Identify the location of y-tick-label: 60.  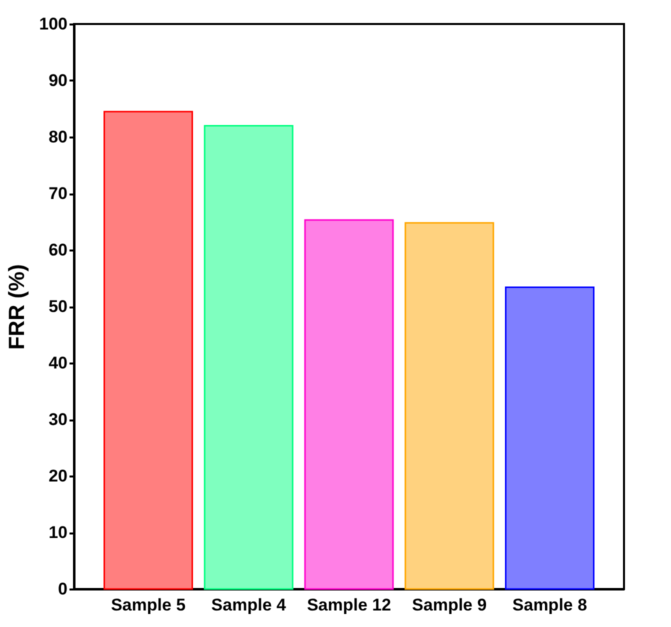
(58, 250).